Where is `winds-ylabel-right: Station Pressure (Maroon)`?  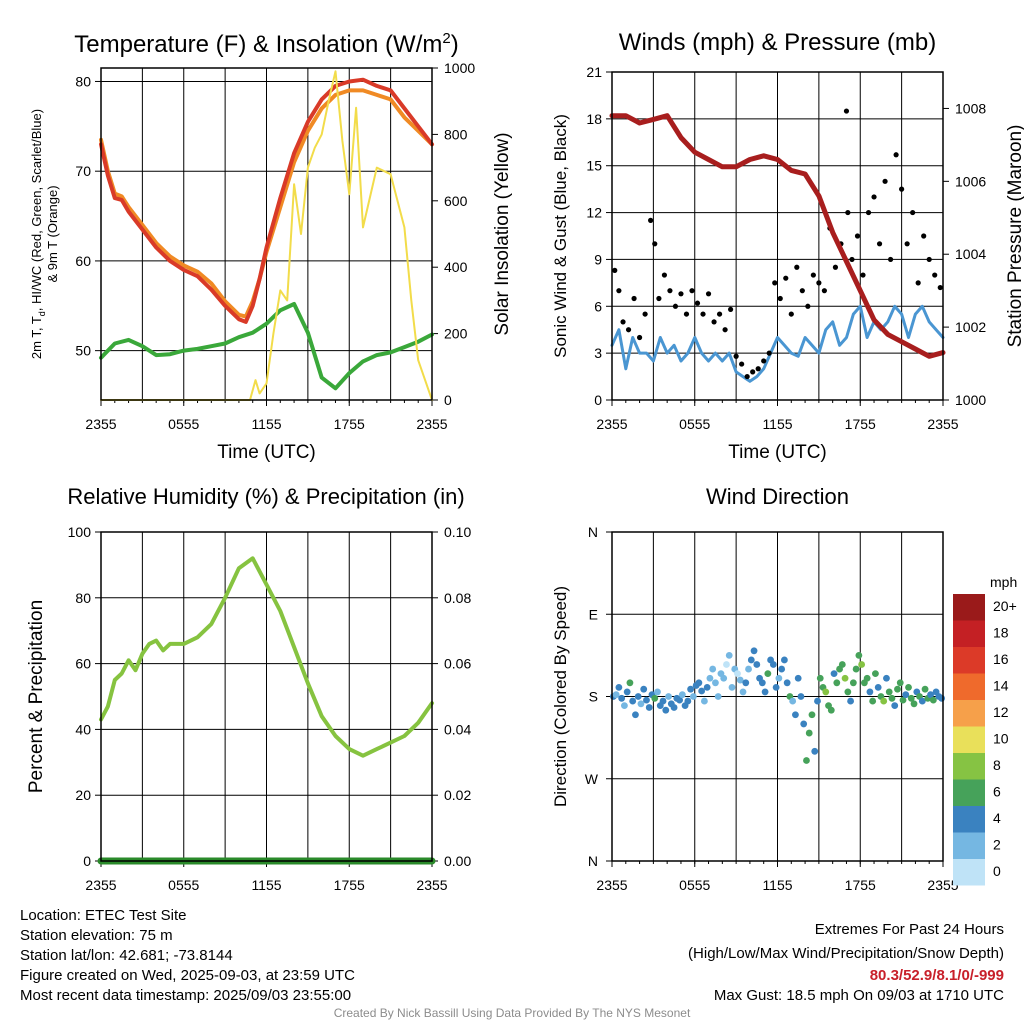
winds-ylabel-right: Station Pressure (Maroon) is located at coordinates (1014, 236).